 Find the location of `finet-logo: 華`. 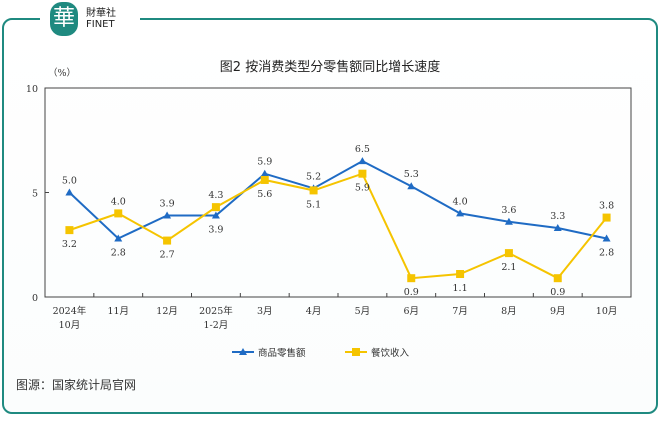

finet-logo: 華 is located at coordinates (64, 19).